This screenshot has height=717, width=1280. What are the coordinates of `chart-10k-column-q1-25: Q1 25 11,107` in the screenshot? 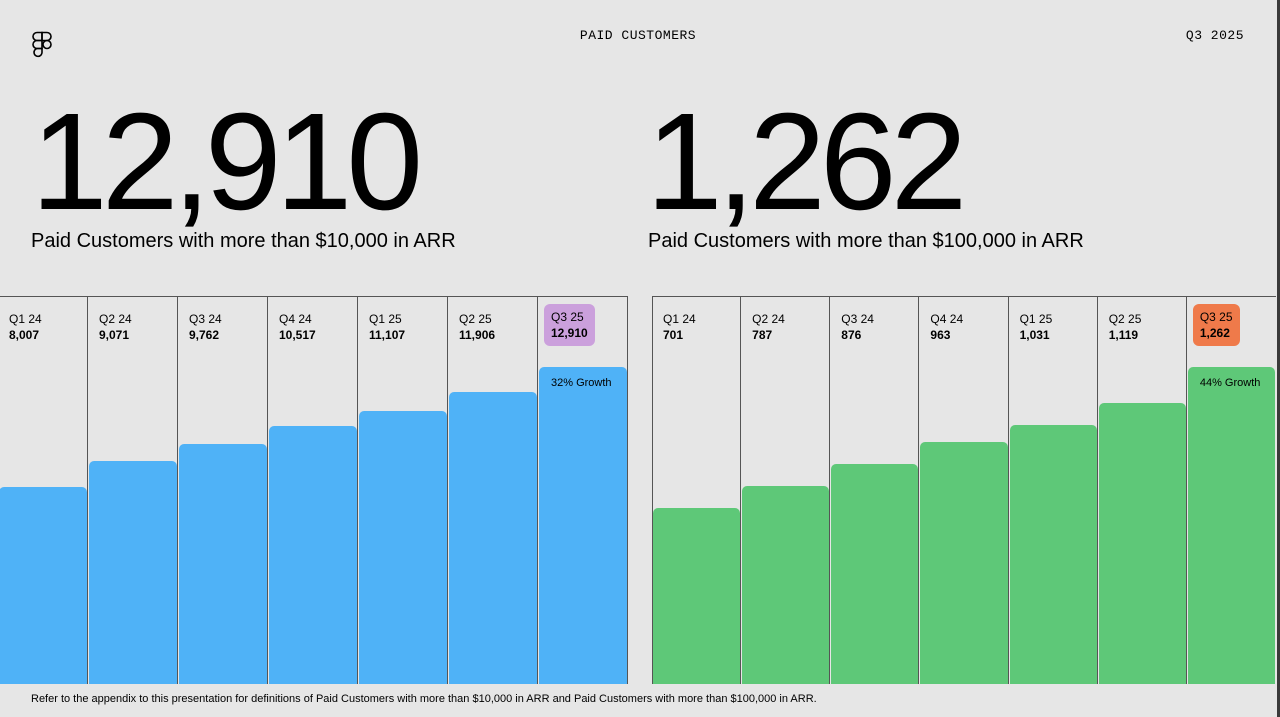 It's located at (403, 490).